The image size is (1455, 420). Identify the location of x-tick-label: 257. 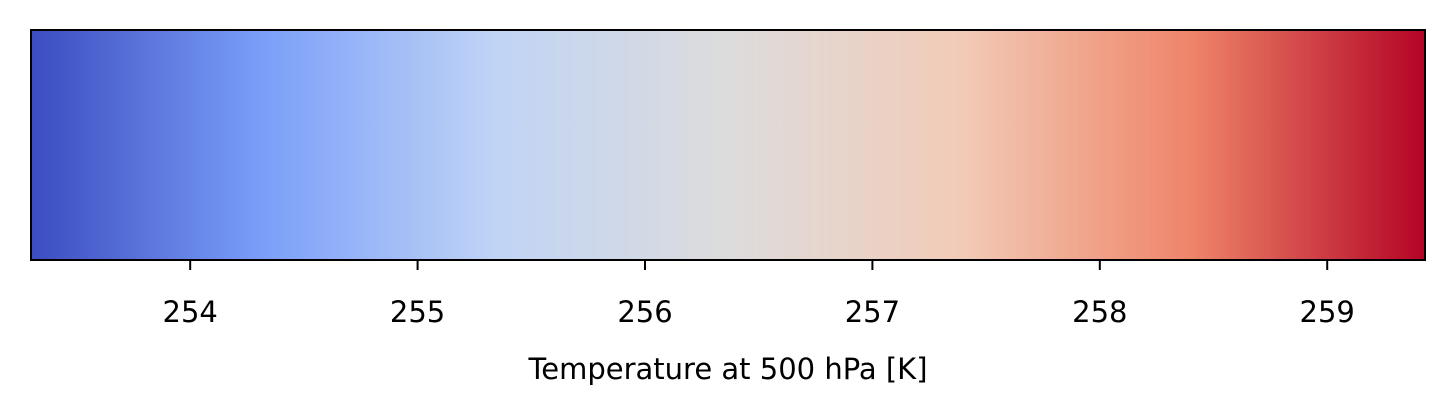
(872, 312).